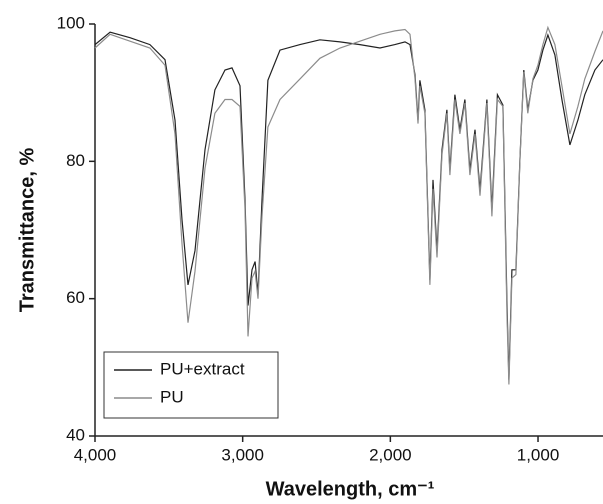 This screenshot has width=603, height=504. Describe the element at coordinates (390, 454) in the screenshot. I see `x-tick-label: 2,000` at that location.